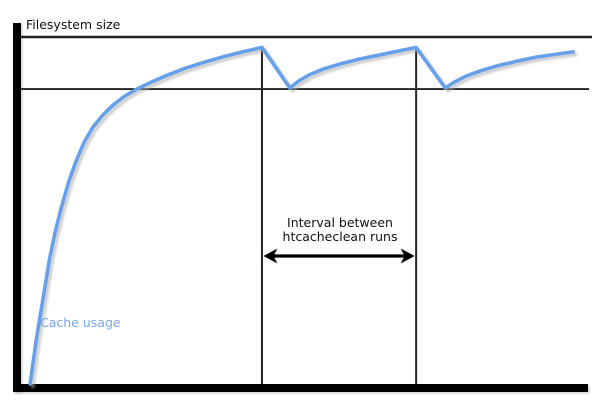  Describe the element at coordinates (300, 388) in the screenshot. I see `x-axis` at that location.